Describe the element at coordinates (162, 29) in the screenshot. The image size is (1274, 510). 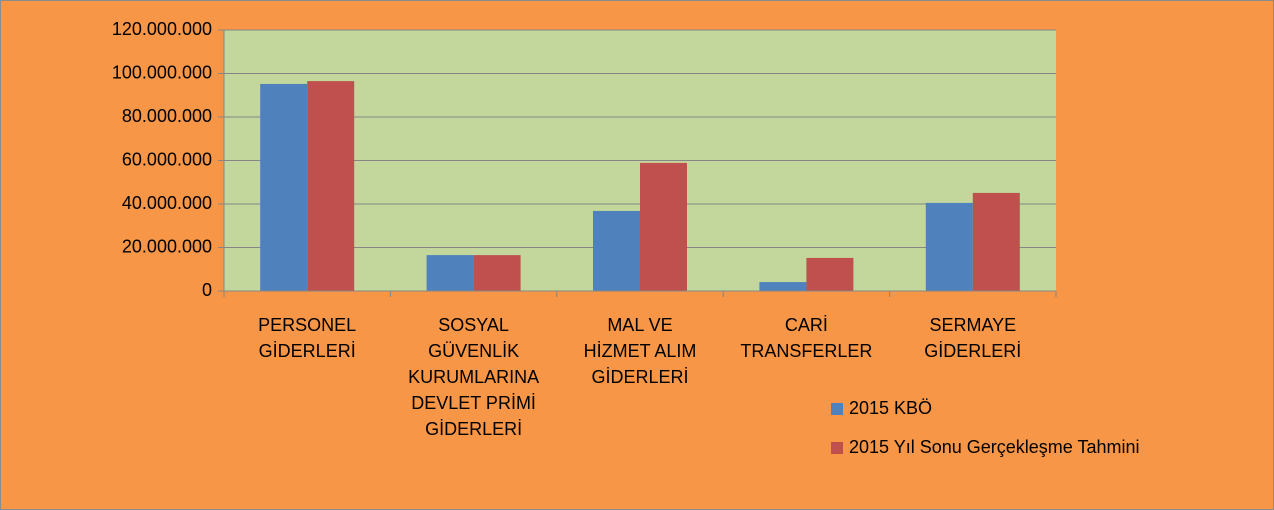
I see `y-tick-label: 120.000.000` at that location.